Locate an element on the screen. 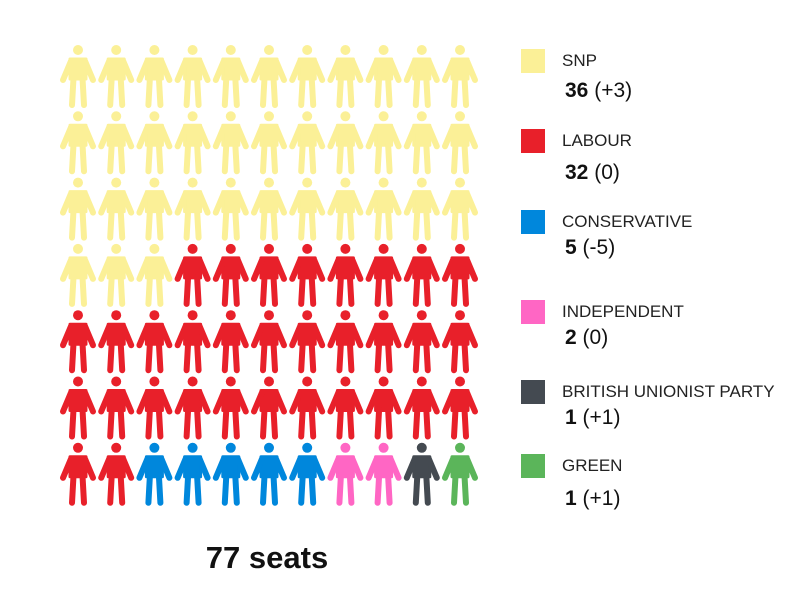 This screenshot has width=800, height=600. legend-item-green: GREEN 1 (+1) is located at coordinates (400, 481).